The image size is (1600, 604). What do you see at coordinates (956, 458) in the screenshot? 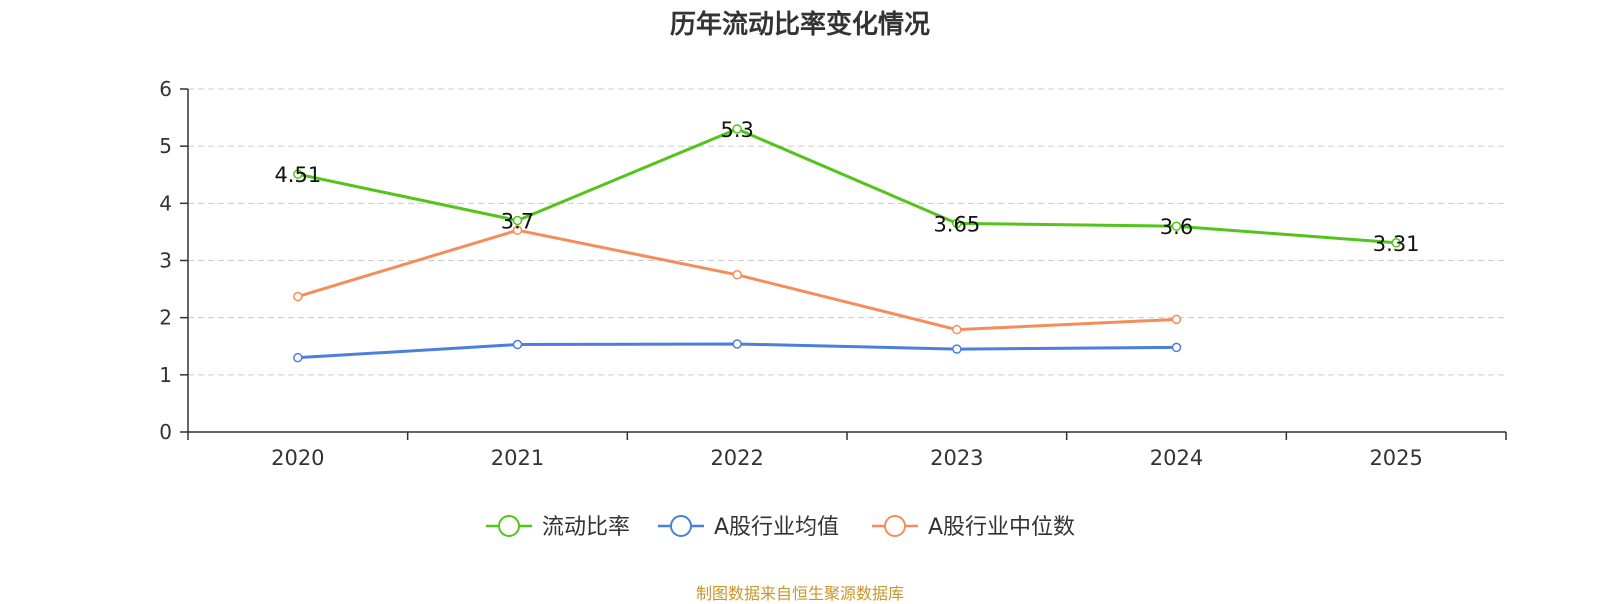
I see `x-tick-label: 2023` at bounding box center [956, 458].